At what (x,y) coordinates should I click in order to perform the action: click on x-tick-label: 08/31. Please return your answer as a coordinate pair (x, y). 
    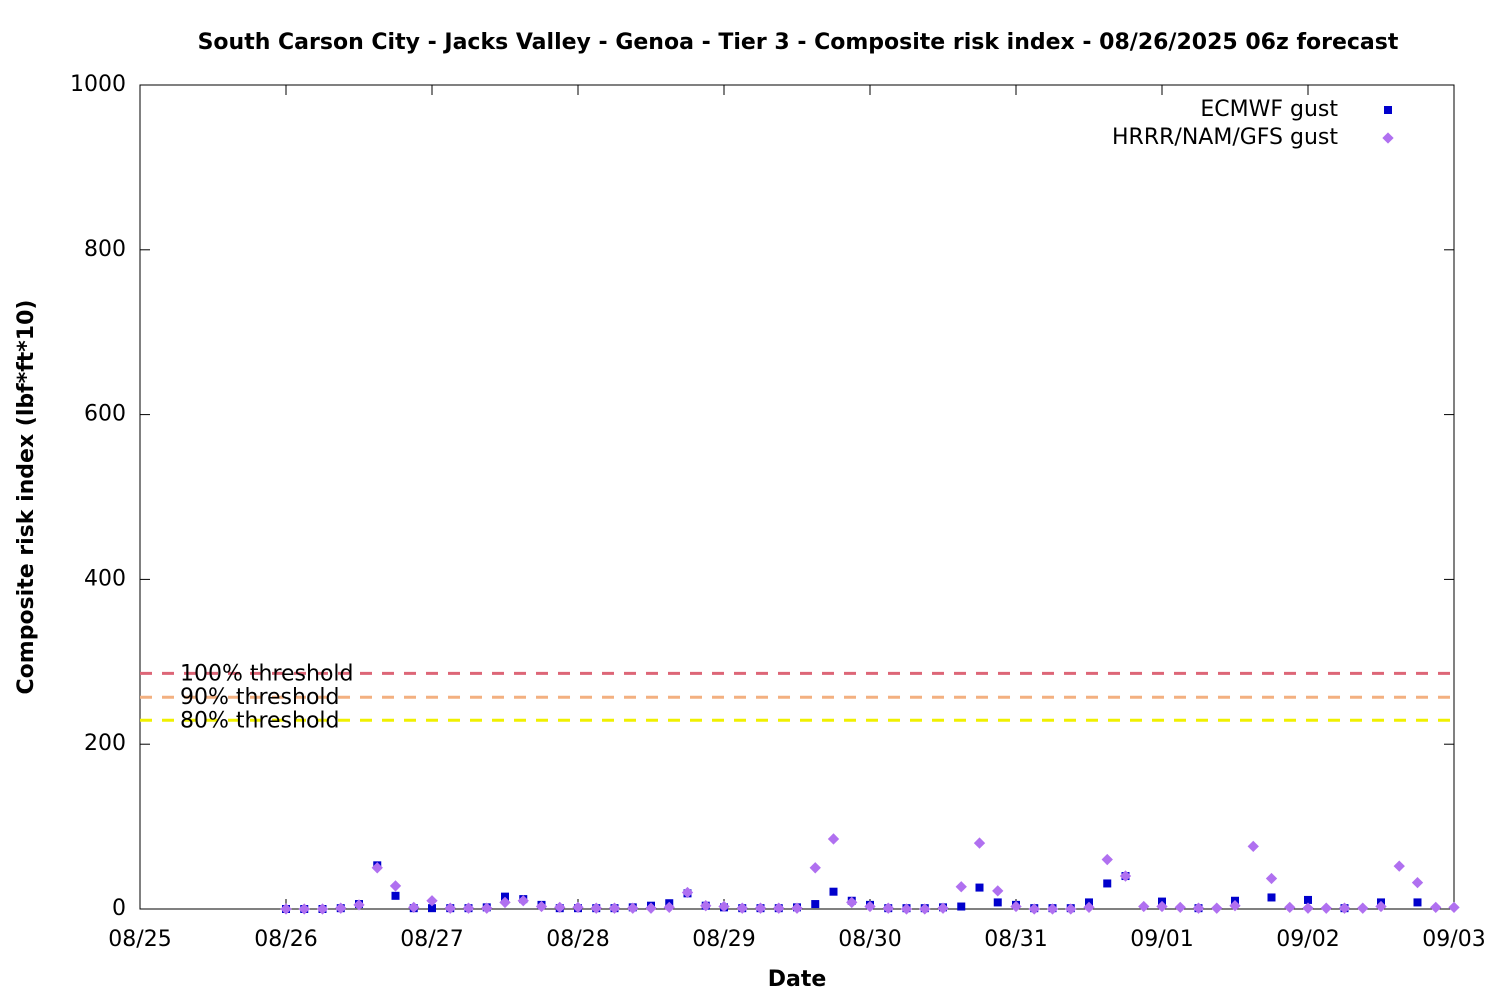
    Looking at the image, I should click on (1015, 939).